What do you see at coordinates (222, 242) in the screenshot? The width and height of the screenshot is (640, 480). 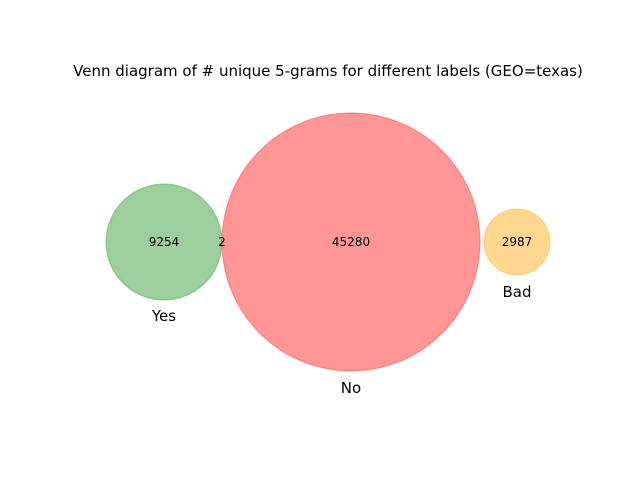 I see `count-yes-no-overlap: 2` at bounding box center [222, 242].